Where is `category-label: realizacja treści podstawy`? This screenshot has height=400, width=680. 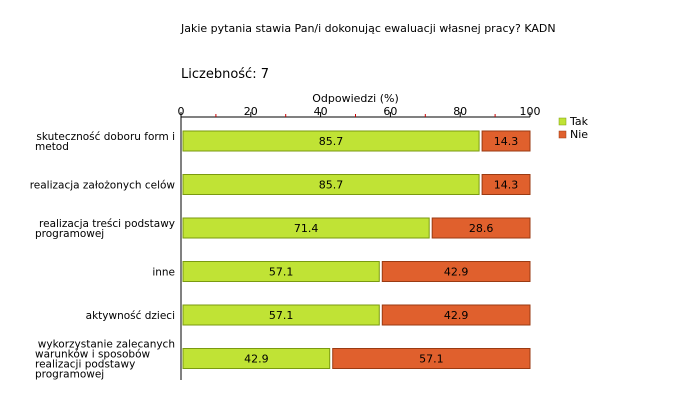
category-label: realizacja treści podstawy is located at coordinates (107, 224).